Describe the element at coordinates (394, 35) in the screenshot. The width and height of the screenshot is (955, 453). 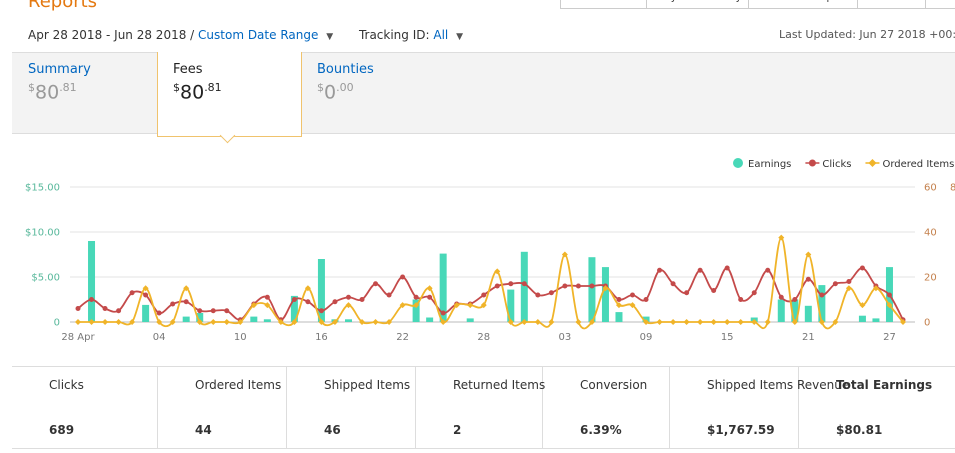
I see `tracking-label: Tracking ID:` at that location.